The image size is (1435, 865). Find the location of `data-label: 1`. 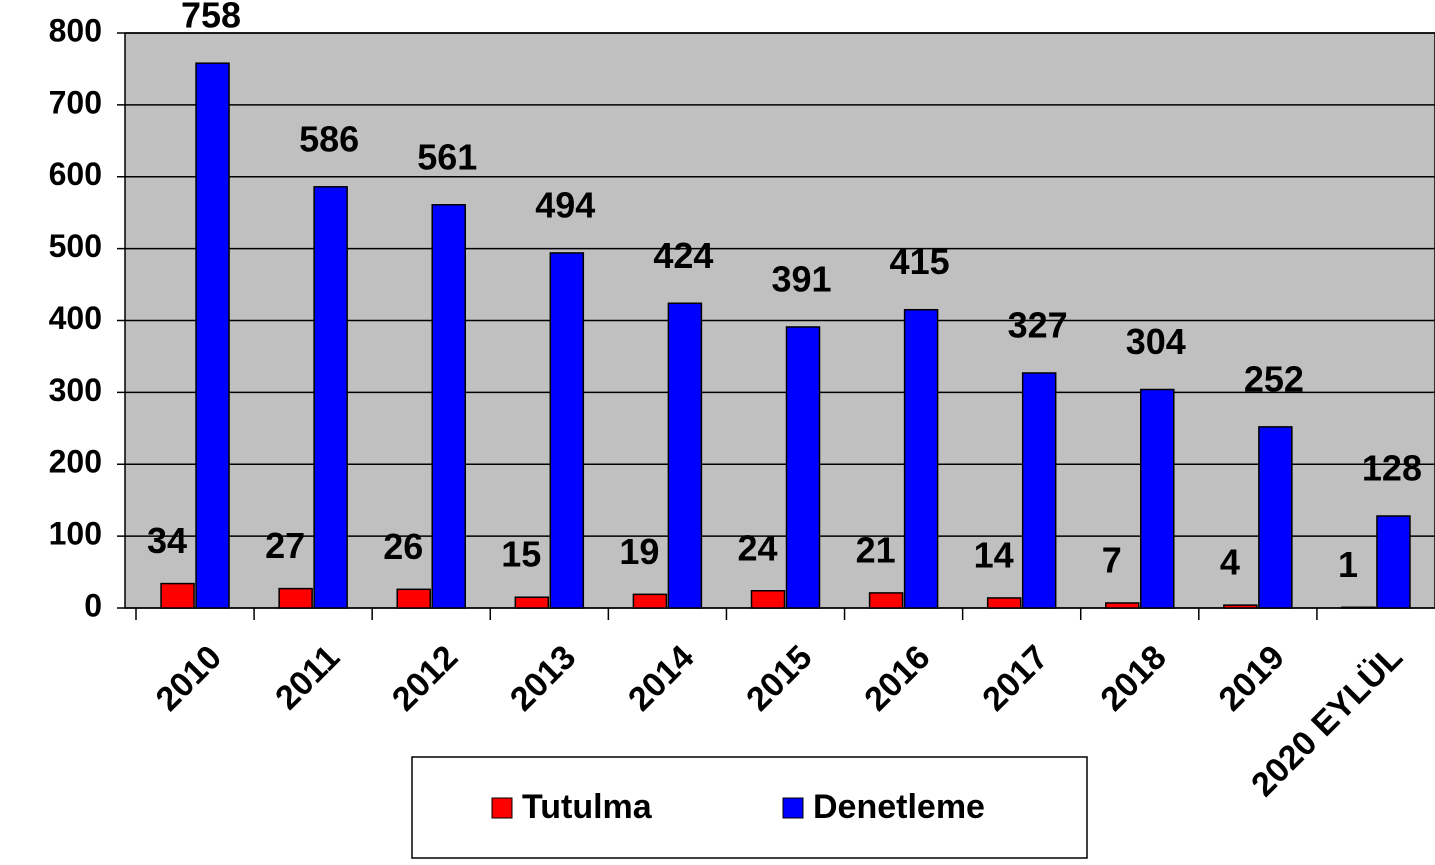

data-label: 1 is located at coordinates (1348, 564).